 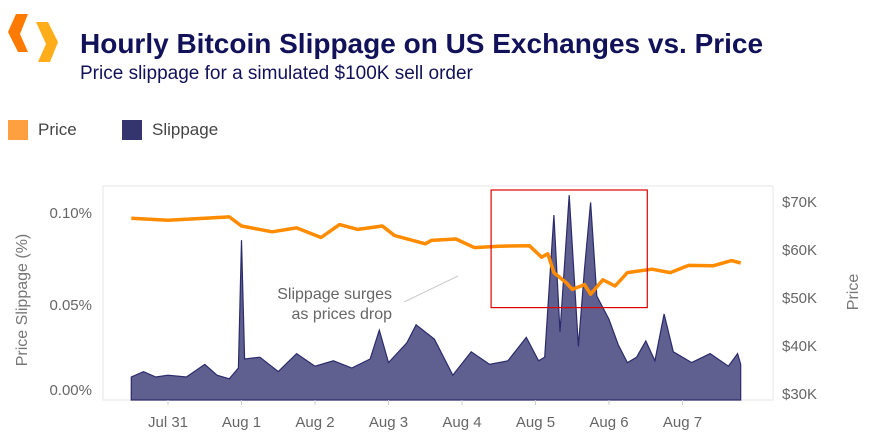 I want to click on x-tick-label: Aug 2, so click(x=314, y=422).